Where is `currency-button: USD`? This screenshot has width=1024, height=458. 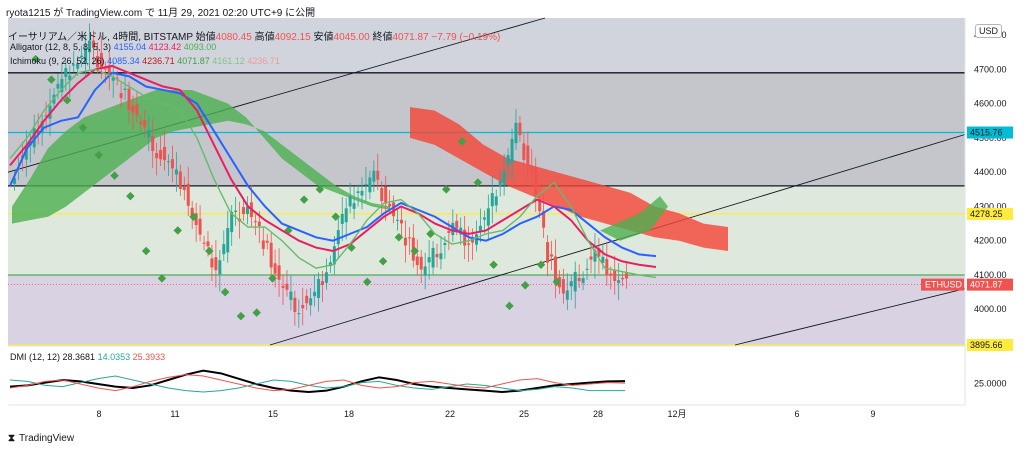 currency-button: USD is located at coordinates (989, 31).